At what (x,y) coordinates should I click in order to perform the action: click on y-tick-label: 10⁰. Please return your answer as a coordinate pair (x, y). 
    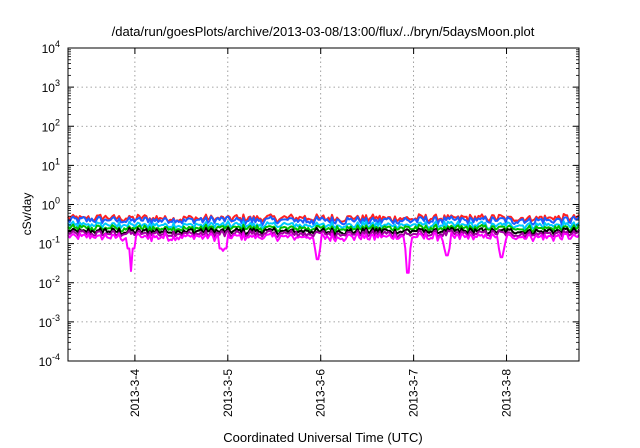
    Looking at the image, I should click on (51, 204).